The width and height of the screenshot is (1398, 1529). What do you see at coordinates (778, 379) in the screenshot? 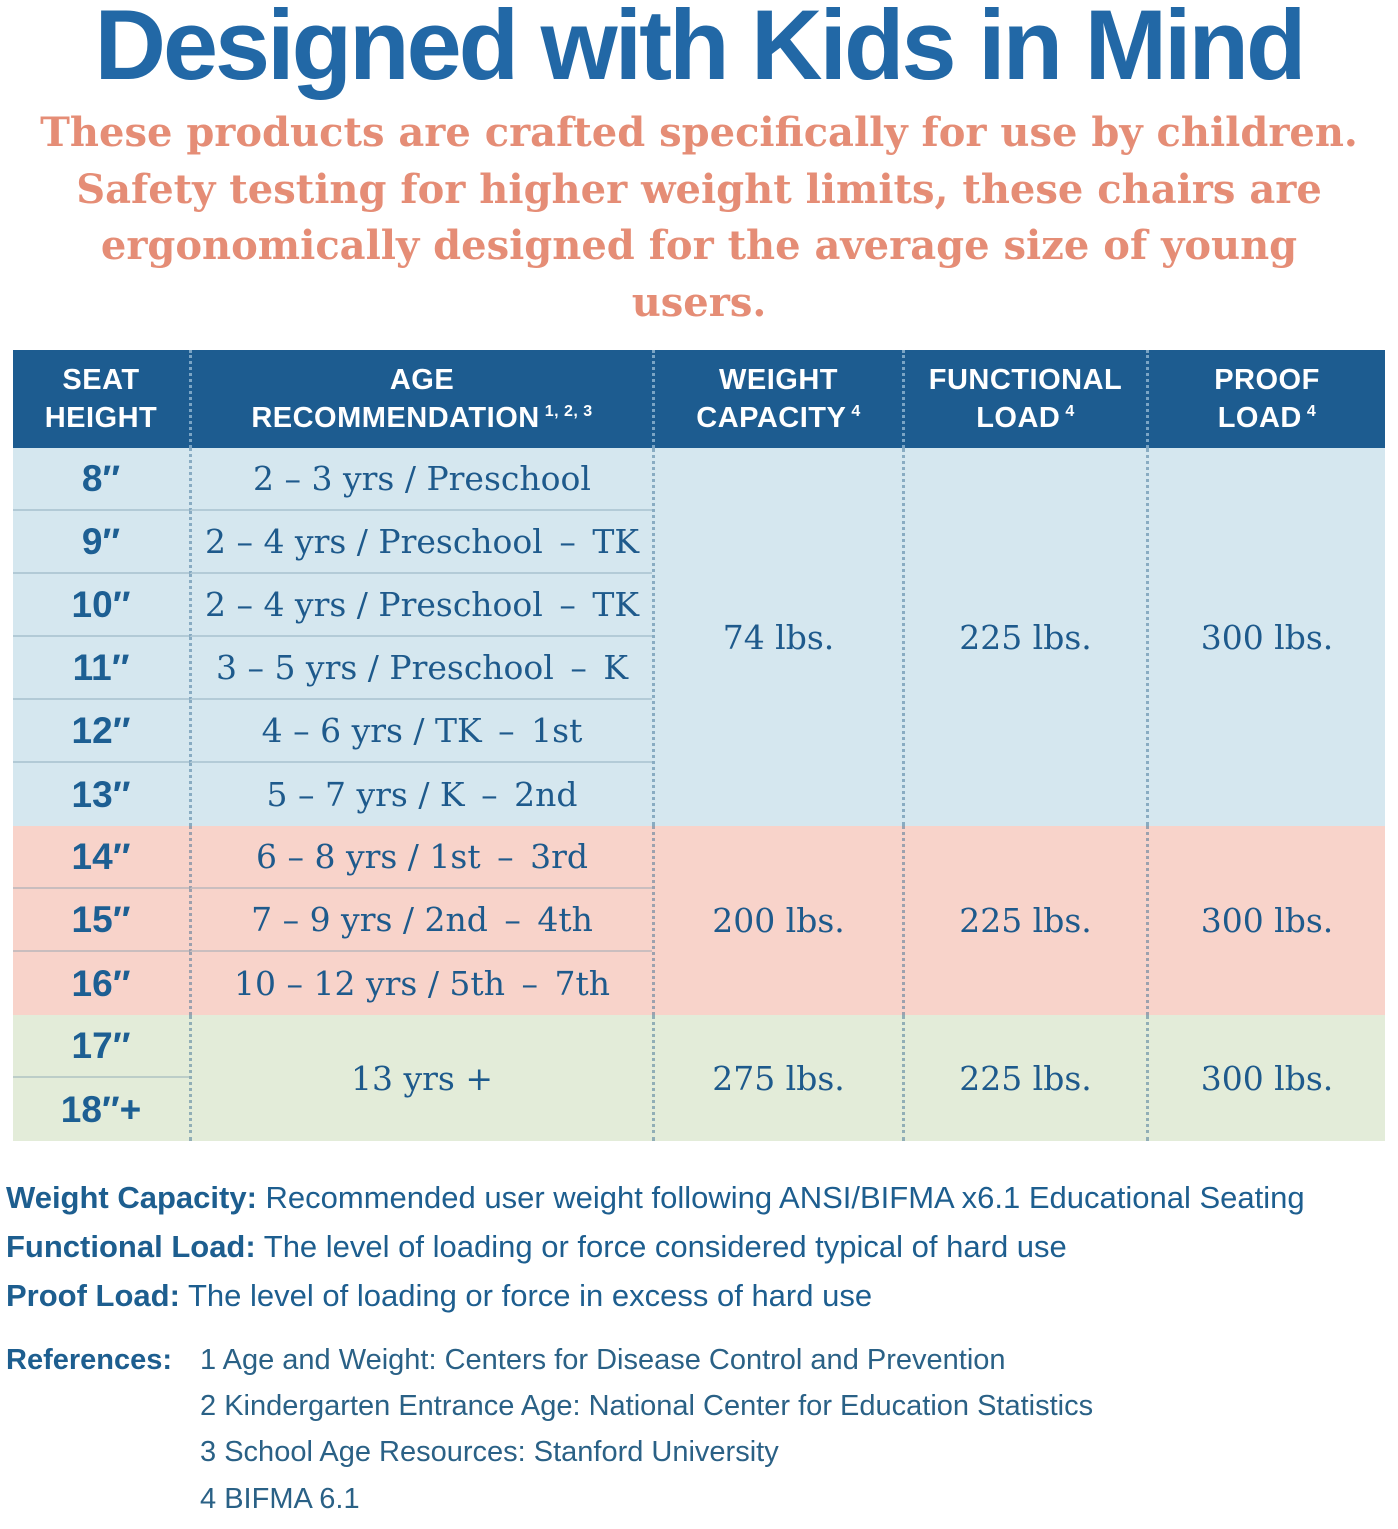
I see `header-line: WEIGHT` at bounding box center [778, 379].